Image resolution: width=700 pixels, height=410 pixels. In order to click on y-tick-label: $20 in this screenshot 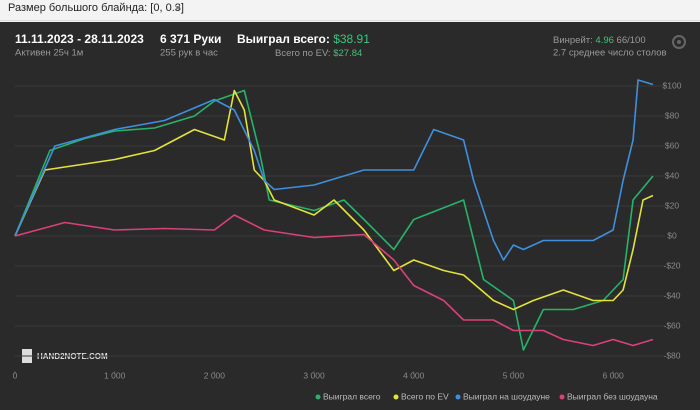, I will do `click(672, 205)`.